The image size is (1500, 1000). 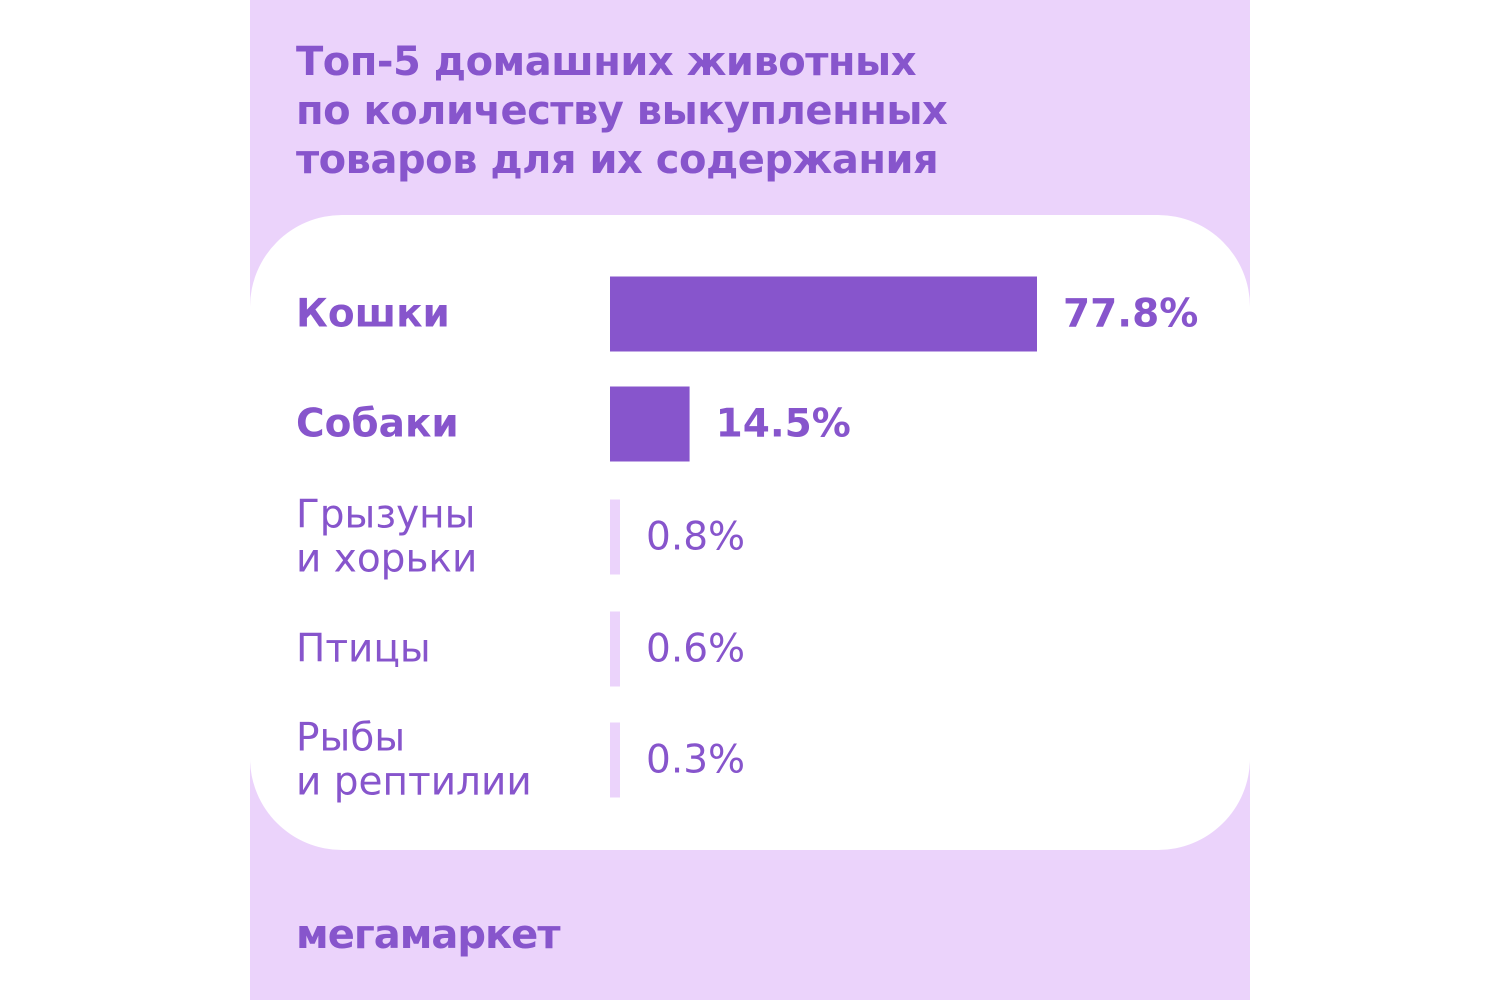 I want to click on category-label: Рыбы, so click(x=350, y=738).